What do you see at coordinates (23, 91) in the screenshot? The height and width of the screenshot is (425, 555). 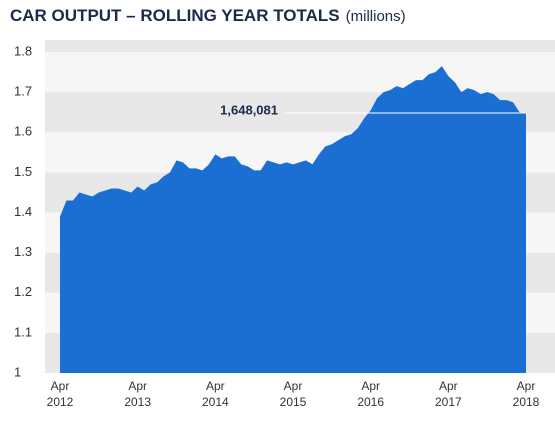 I see `y-tick-label: 1.7` at bounding box center [23, 91].